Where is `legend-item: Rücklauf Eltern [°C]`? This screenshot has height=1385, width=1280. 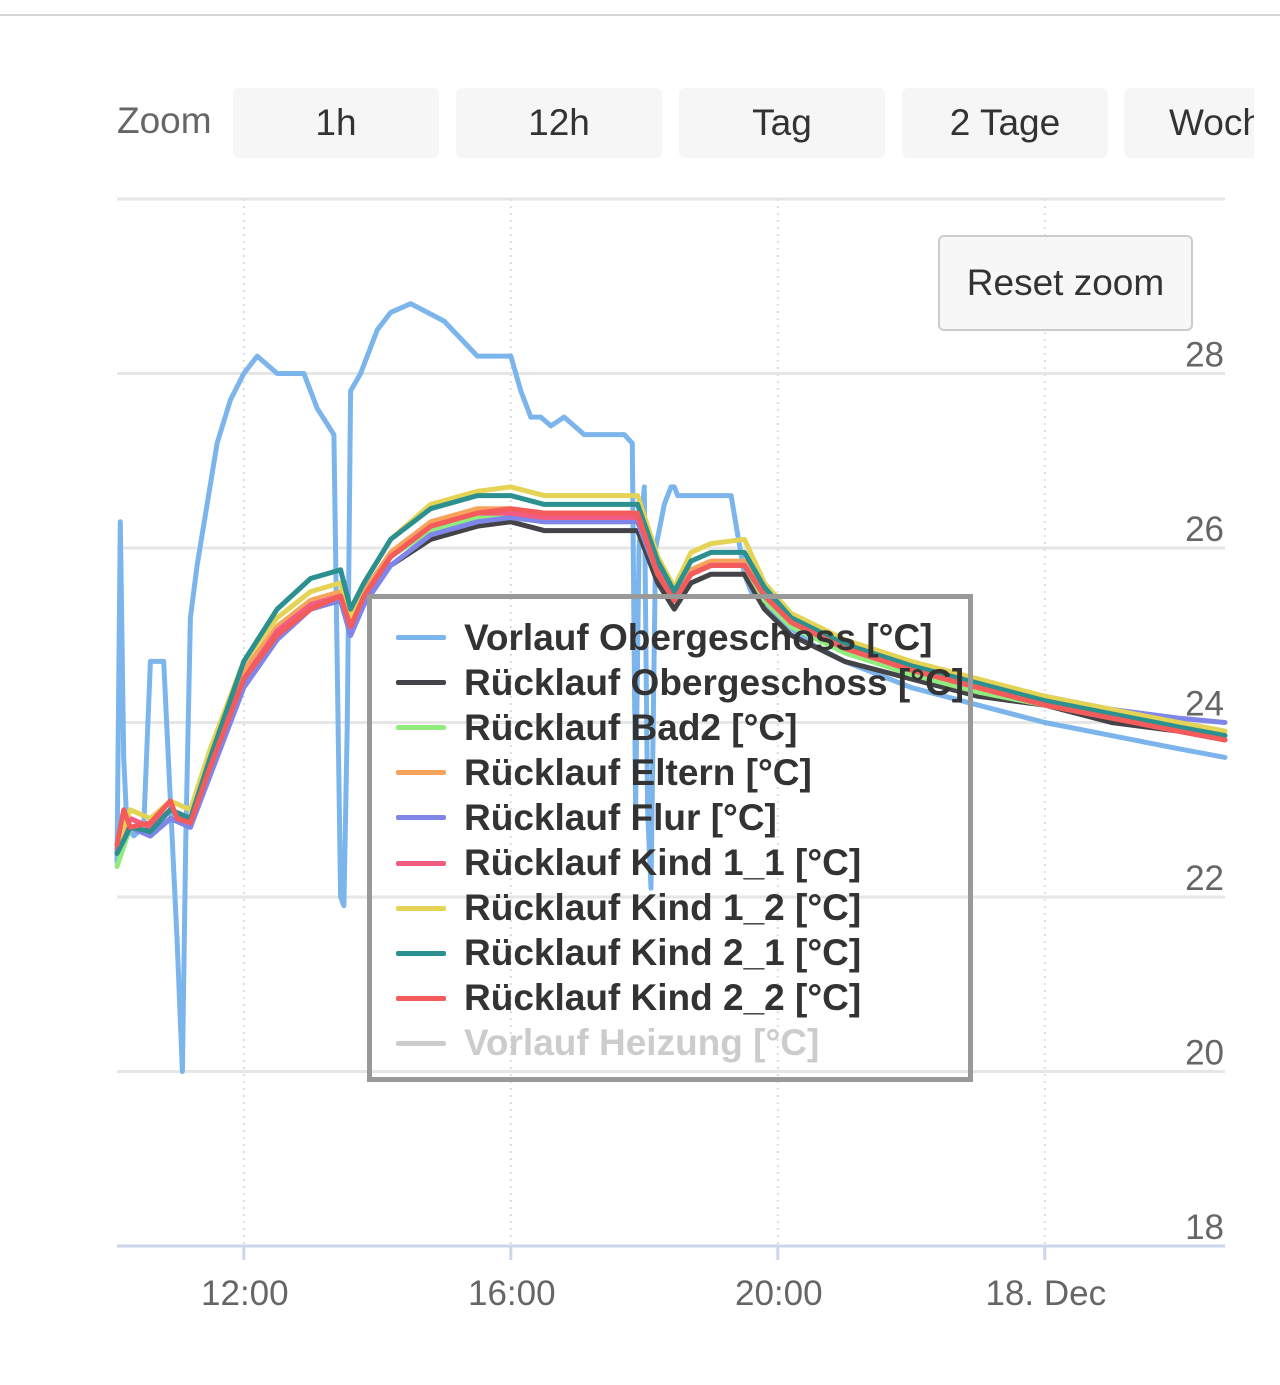 legend-item: Rücklauf Eltern [°C] is located at coordinates (604, 772).